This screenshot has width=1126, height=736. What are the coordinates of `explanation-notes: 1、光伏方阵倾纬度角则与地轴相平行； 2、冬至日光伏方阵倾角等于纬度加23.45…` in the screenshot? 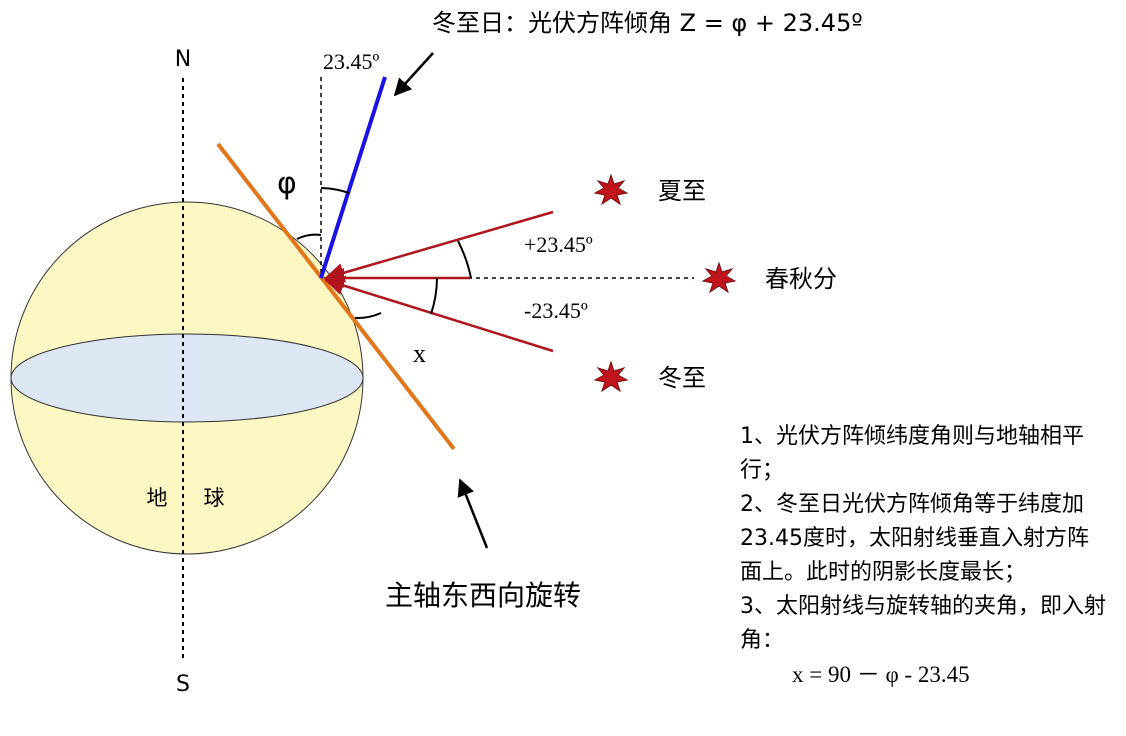 It's located at (925, 556).